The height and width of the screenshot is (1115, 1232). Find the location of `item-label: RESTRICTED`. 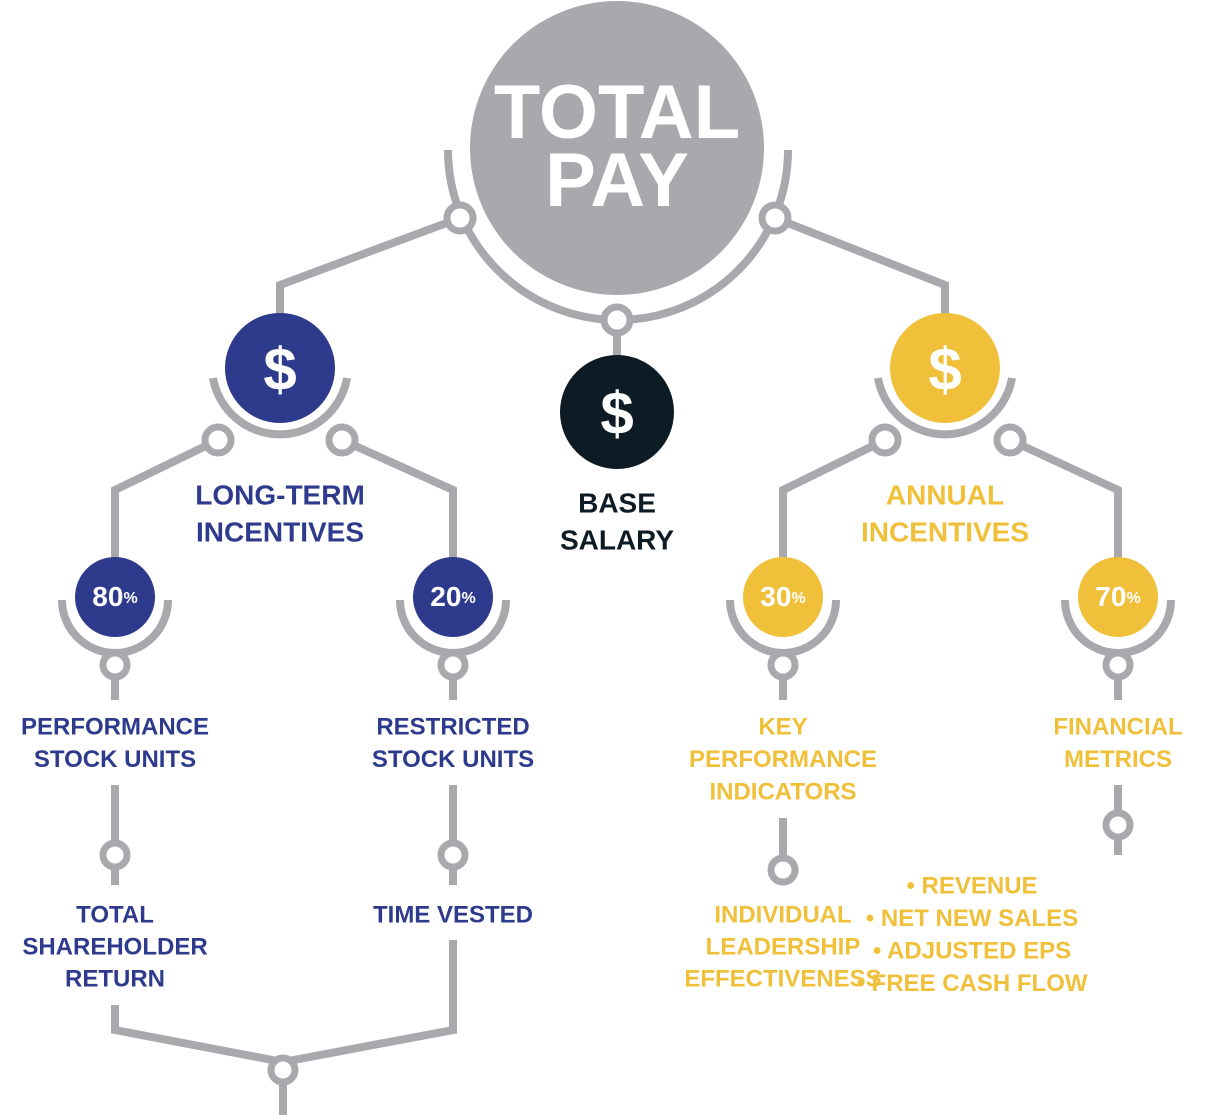

item-label: RESTRICTED is located at coordinates (452, 726).